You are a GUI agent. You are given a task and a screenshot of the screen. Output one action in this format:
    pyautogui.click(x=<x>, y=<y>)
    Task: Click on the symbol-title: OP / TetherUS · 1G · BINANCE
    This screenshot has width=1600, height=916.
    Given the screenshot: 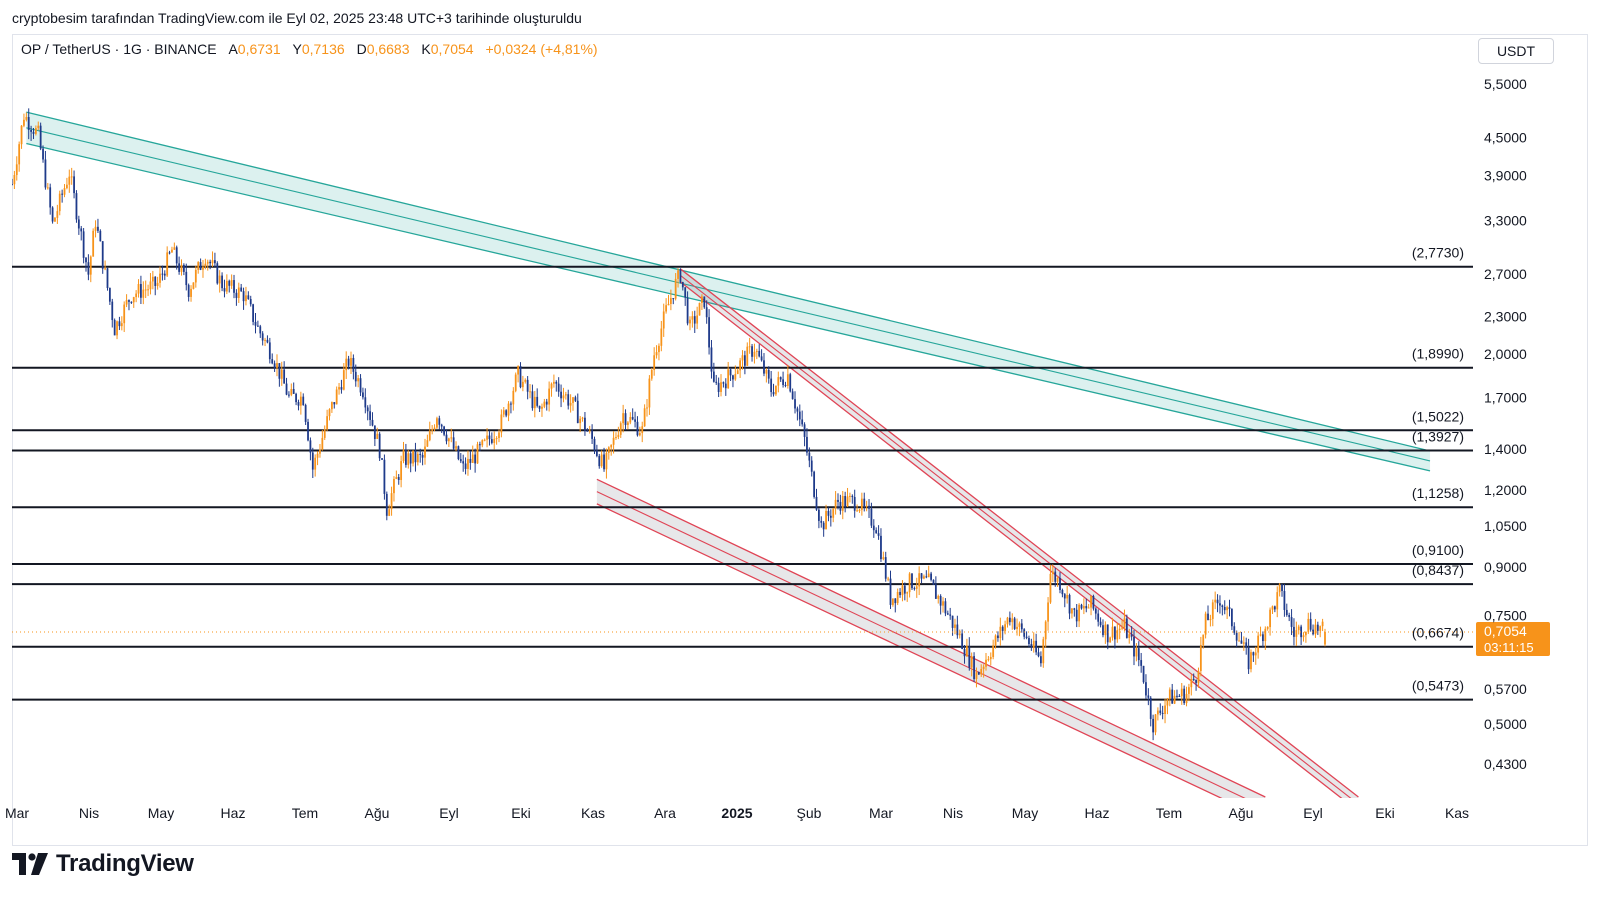 What is the action you would take?
    pyautogui.click(x=119, y=49)
    